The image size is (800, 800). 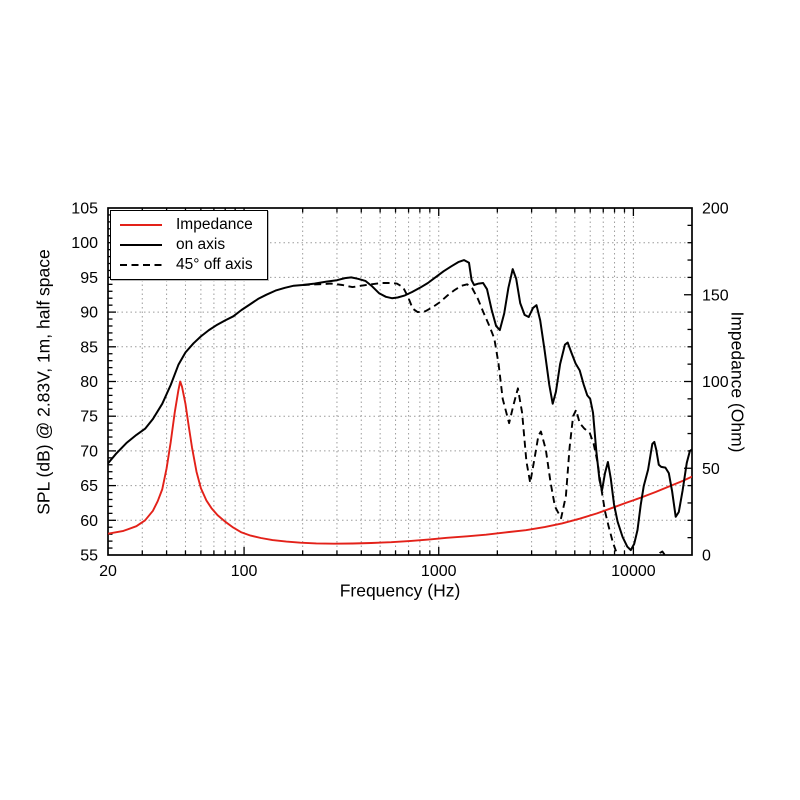 I want to click on tick-label-y-left: 100, so click(x=84, y=243).